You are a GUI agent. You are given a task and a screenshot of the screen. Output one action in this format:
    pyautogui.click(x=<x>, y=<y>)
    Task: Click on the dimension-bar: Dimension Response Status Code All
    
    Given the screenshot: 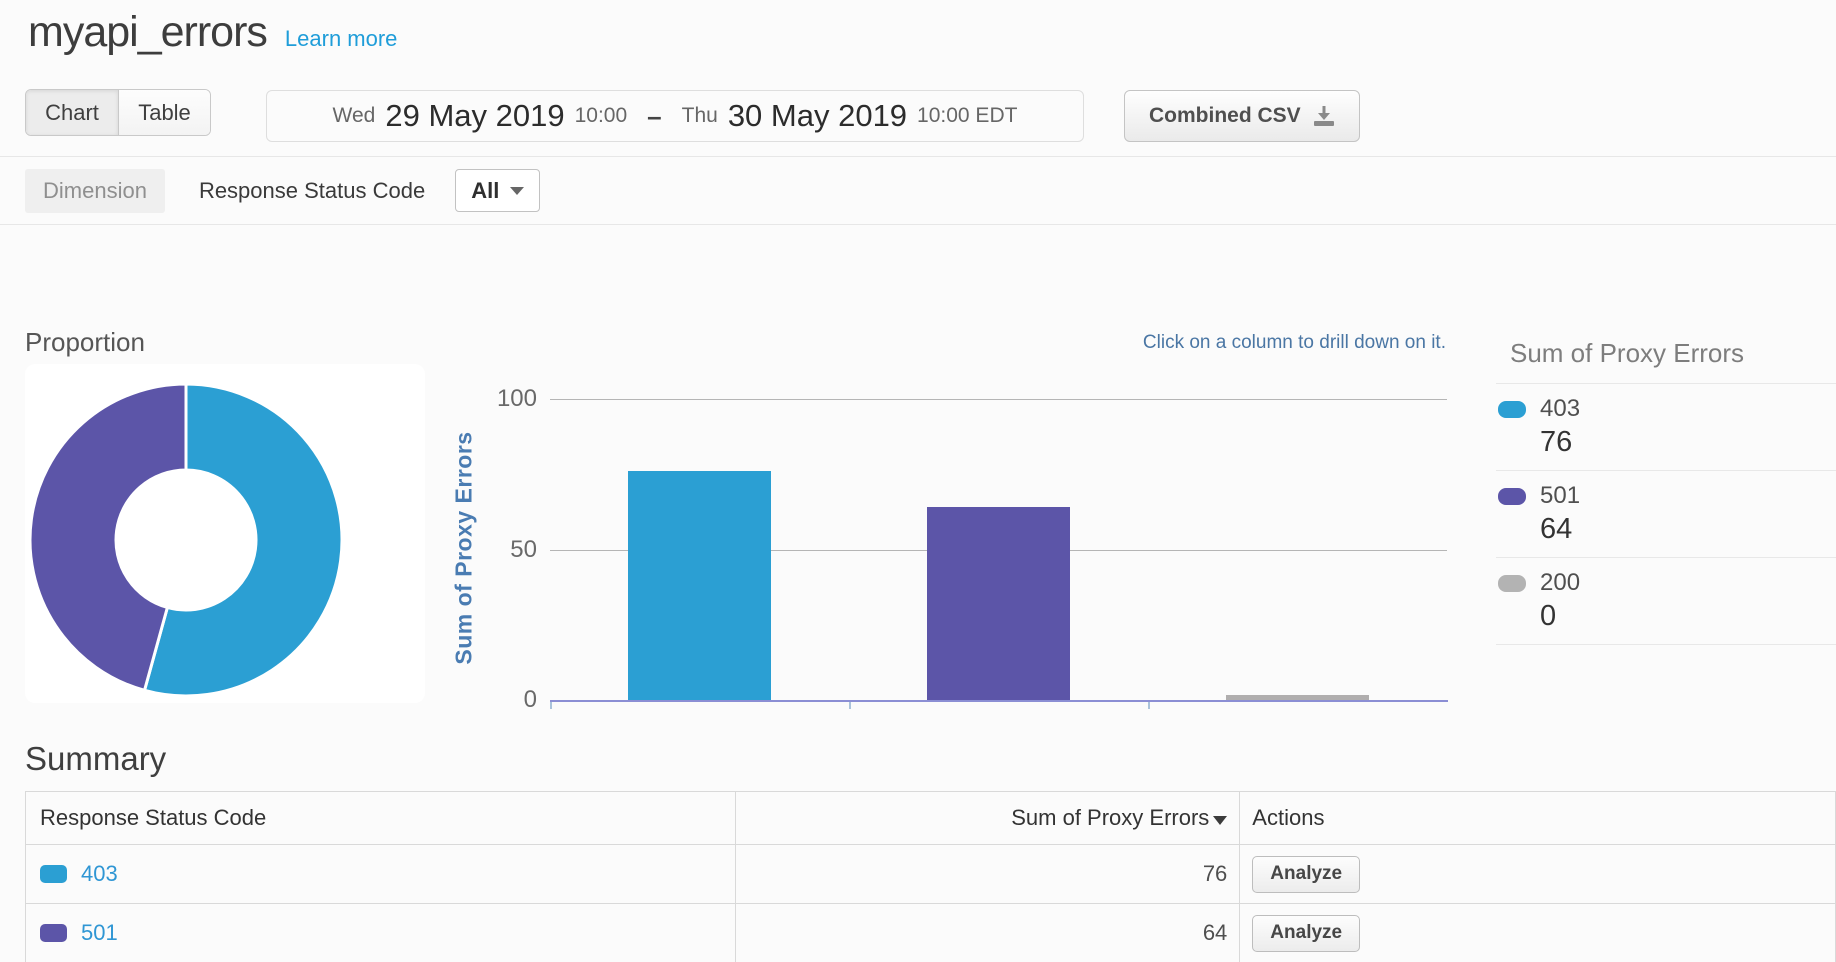 What is the action you would take?
    pyautogui.click(x=918, y=190)
    